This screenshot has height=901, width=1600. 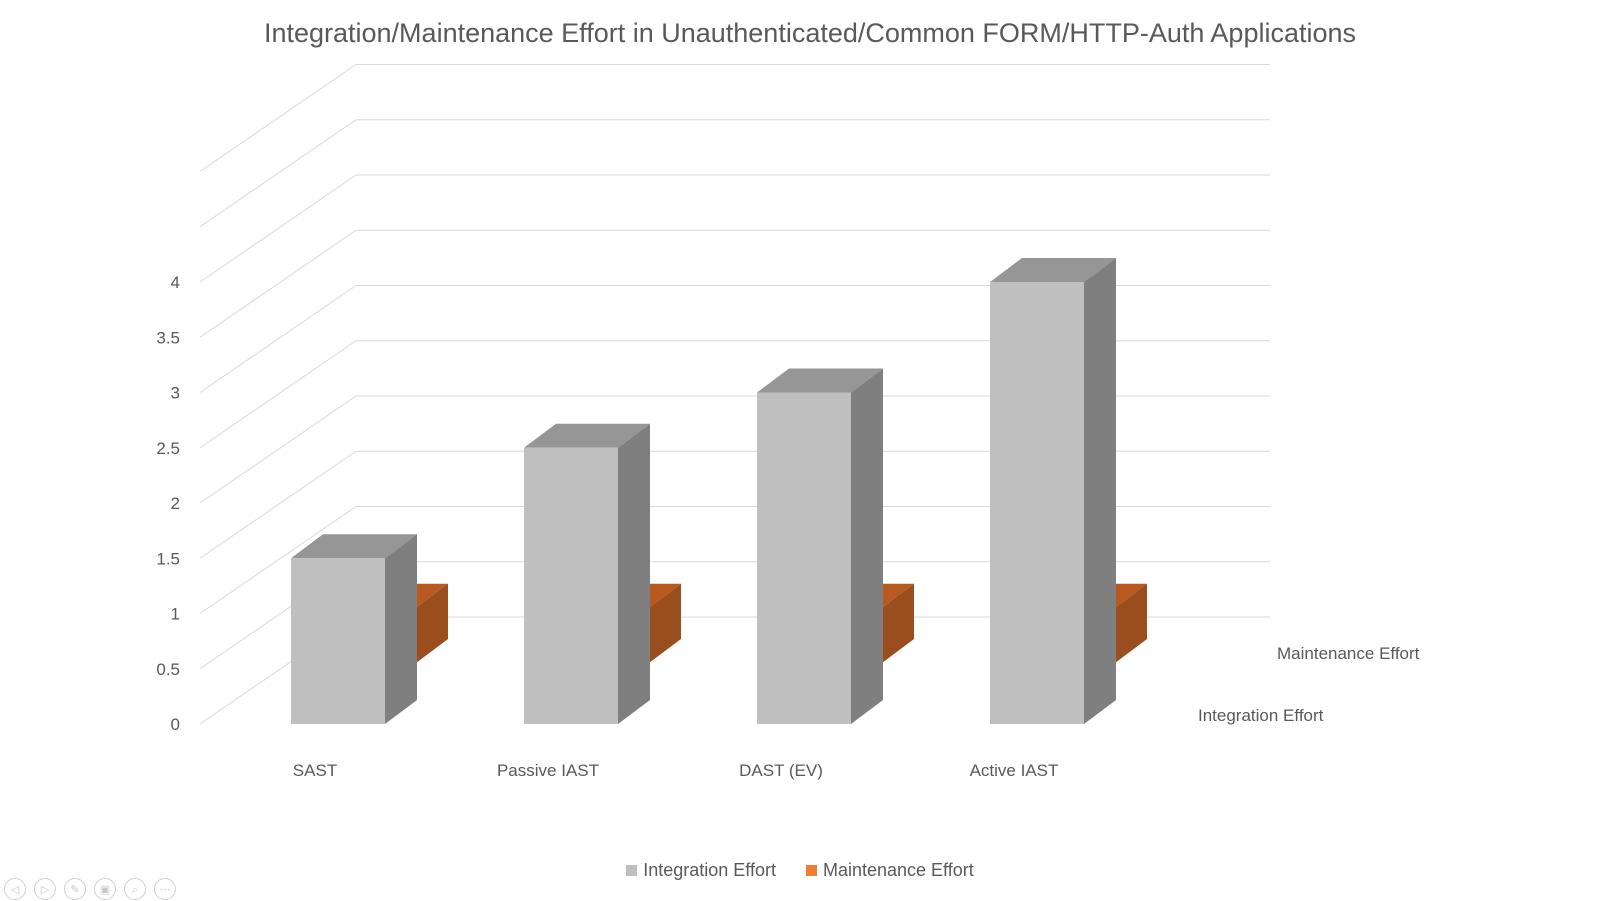 What do you see at coordinates (168, 448) in the screenshot?
I see `y-tick-label: 2.5` at bounding box center [168, 448].